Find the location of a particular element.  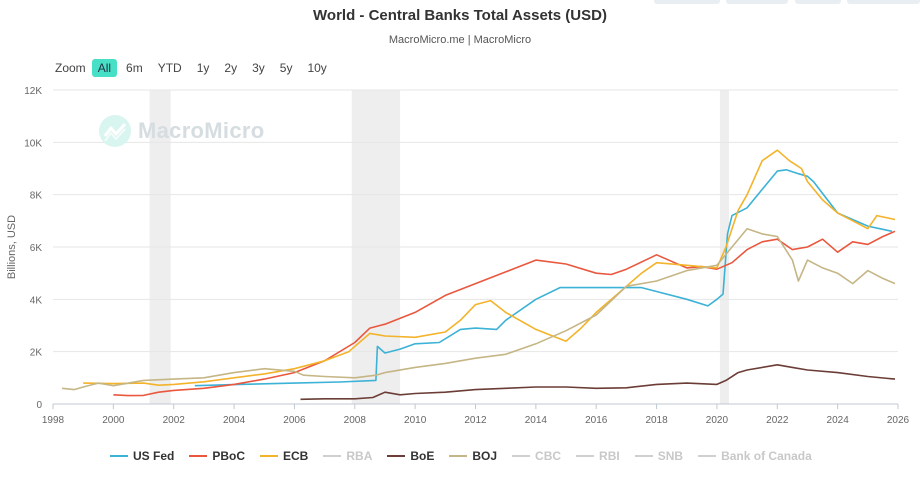

legend-label: US Fed is located at coordinates (154, 456).